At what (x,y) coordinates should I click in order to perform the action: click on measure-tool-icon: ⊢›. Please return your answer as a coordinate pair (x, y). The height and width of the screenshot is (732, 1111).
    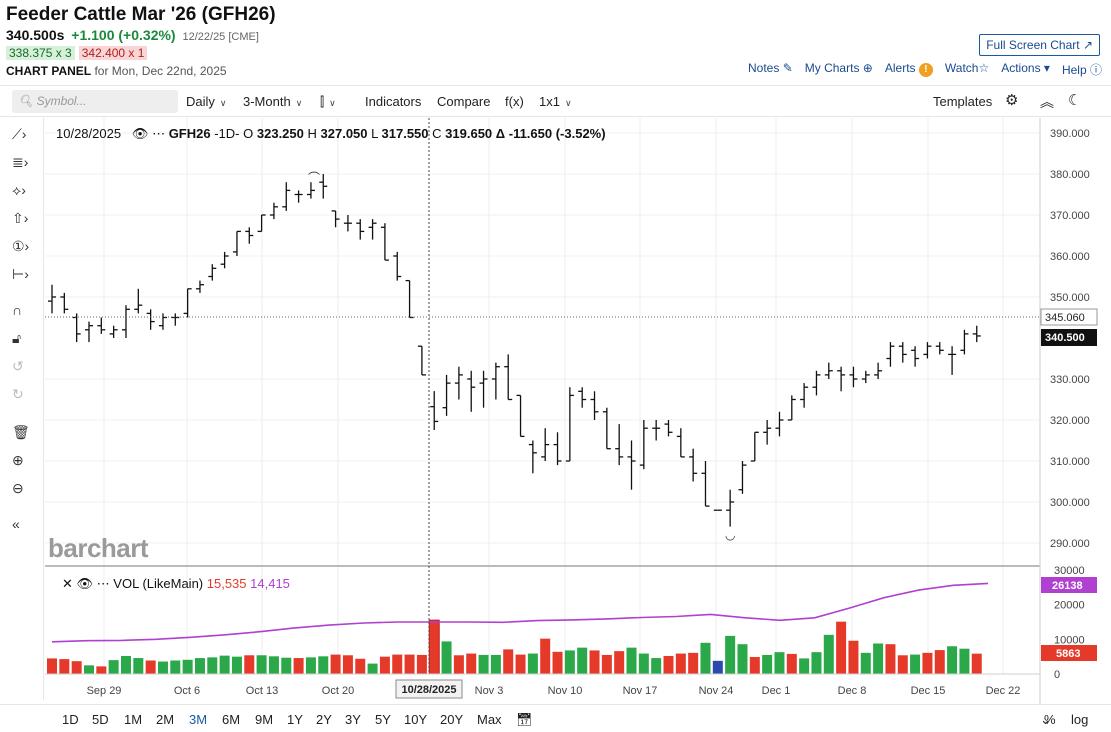
    Looking at the image, I should click on (20, 274).